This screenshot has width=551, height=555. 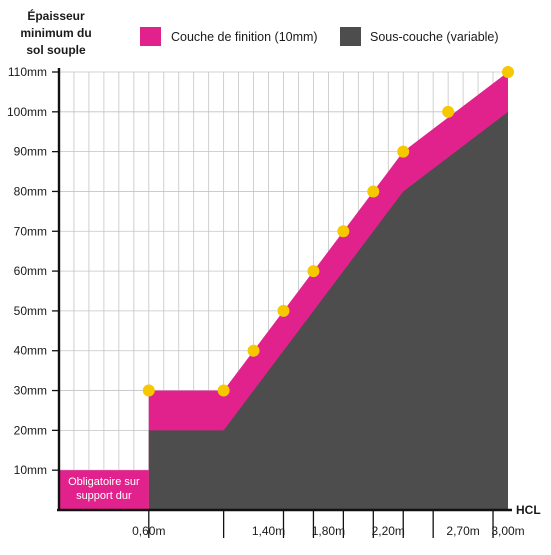 What do you see at coordinates (150, 36) in the screenshot?
I see `legend-swatch-finition` at bounding box center [150, 36].